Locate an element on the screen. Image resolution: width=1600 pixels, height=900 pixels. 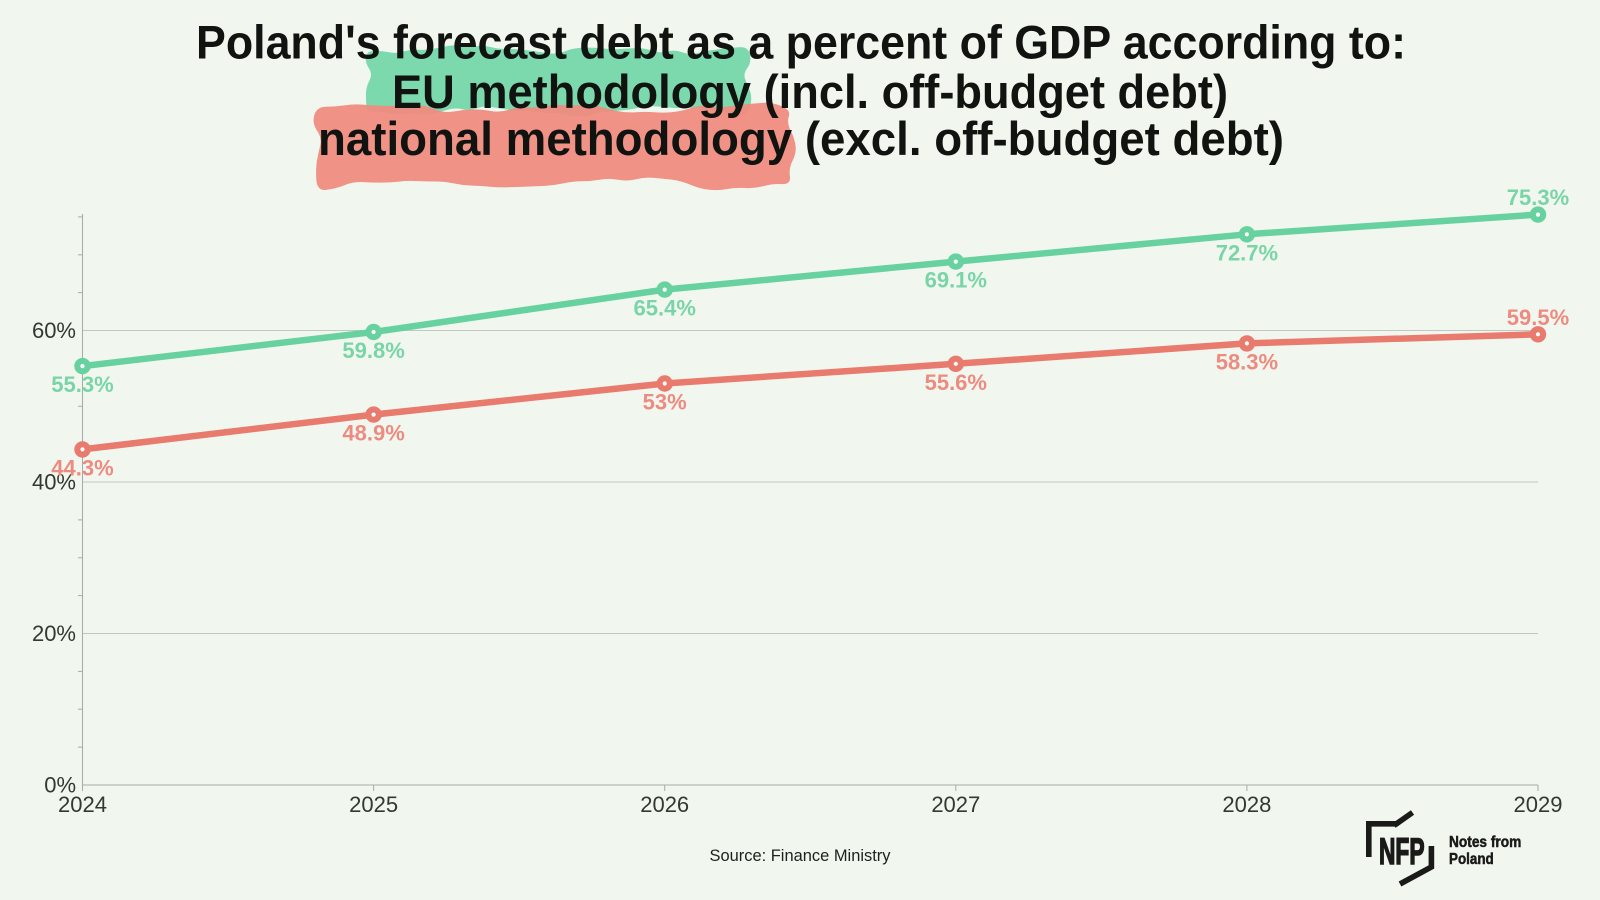
svg-text: 2027 is located at coordinates (955, 804).